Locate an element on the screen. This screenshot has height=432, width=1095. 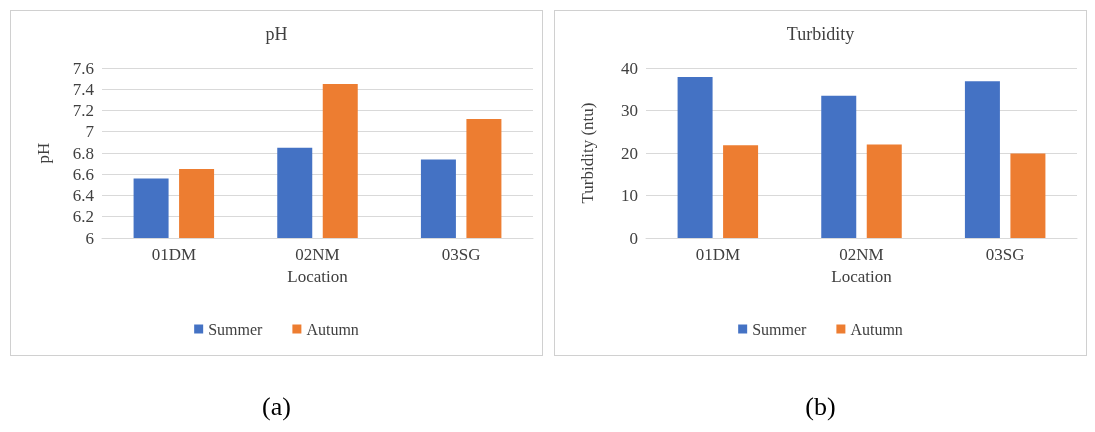
y-axis-title: Turbidity (ntu) is located at coordinates (587, 153).